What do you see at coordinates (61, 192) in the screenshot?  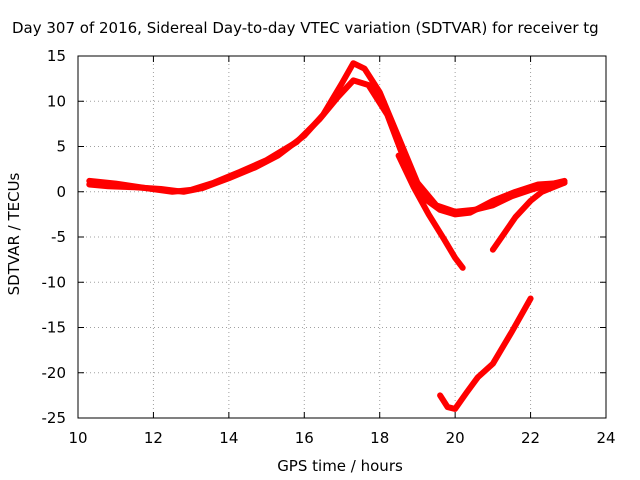 I see `y-tick-label: 0` at bounding box center [61, 192].